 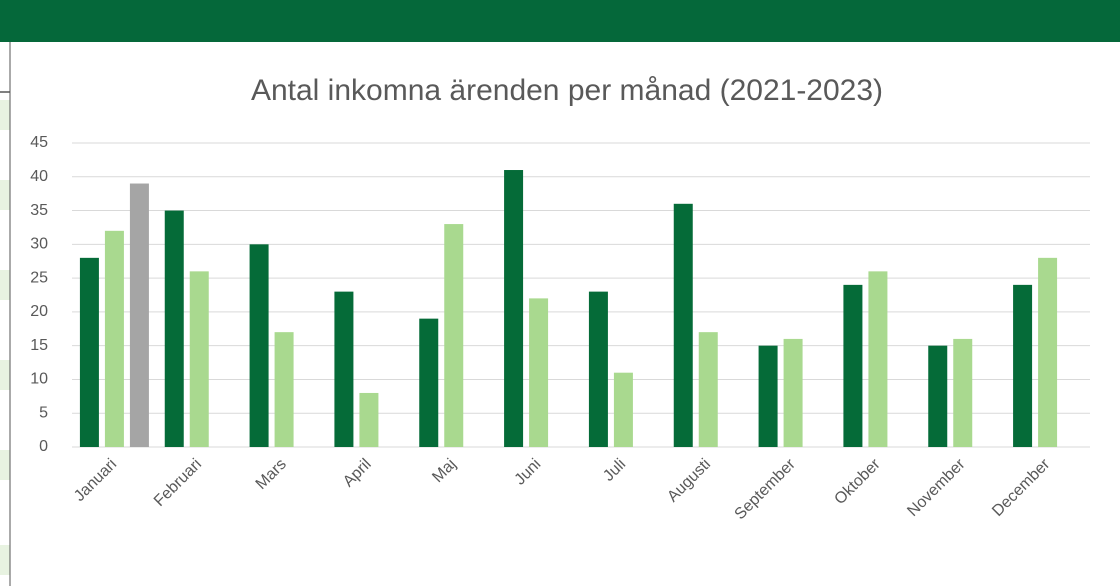 What do you see at coordinates (178, 483) in the screenshot?
I see `x-tick-label: Februari` at bounding box center [178, 483].